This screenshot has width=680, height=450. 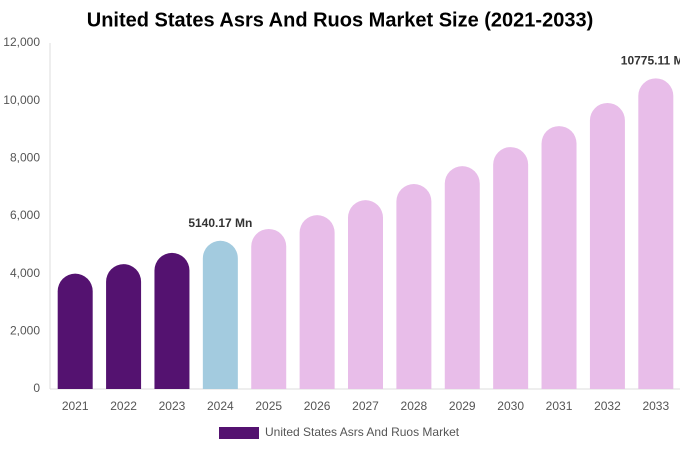 I want to click on x-tick-label: 2028, so click(x=414, y=406).